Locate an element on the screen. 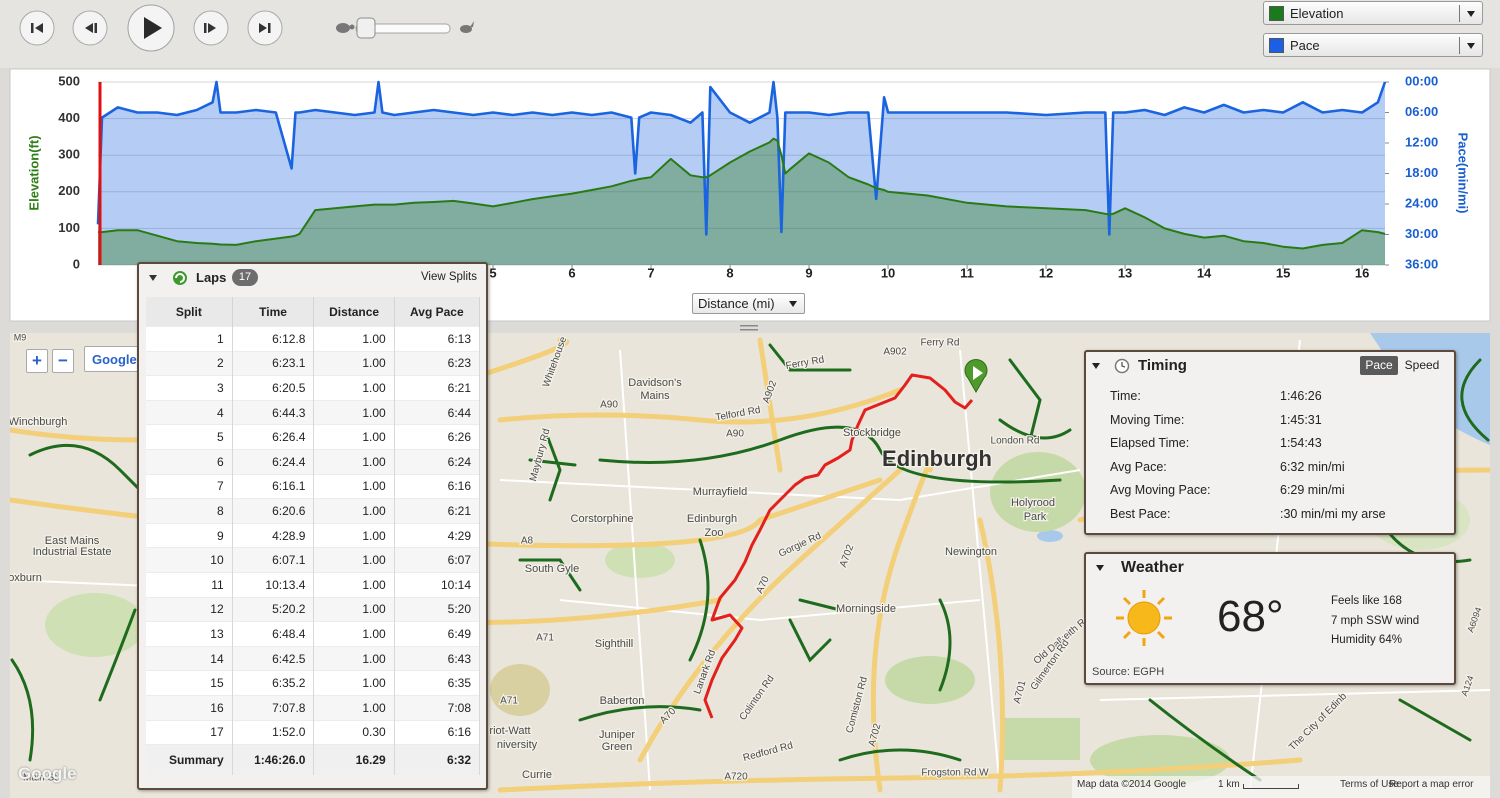  slider-thumb is located at coordinates (366, 28).